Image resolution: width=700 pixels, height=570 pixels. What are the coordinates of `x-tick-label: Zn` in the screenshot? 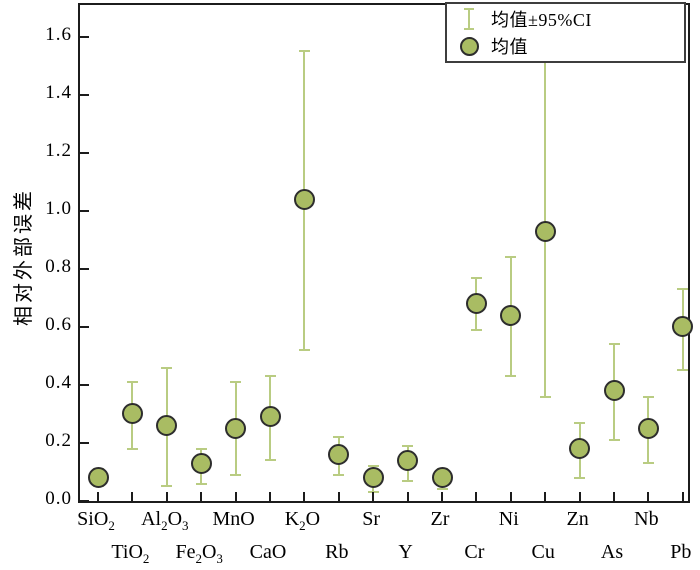 It's located at (577, 519).